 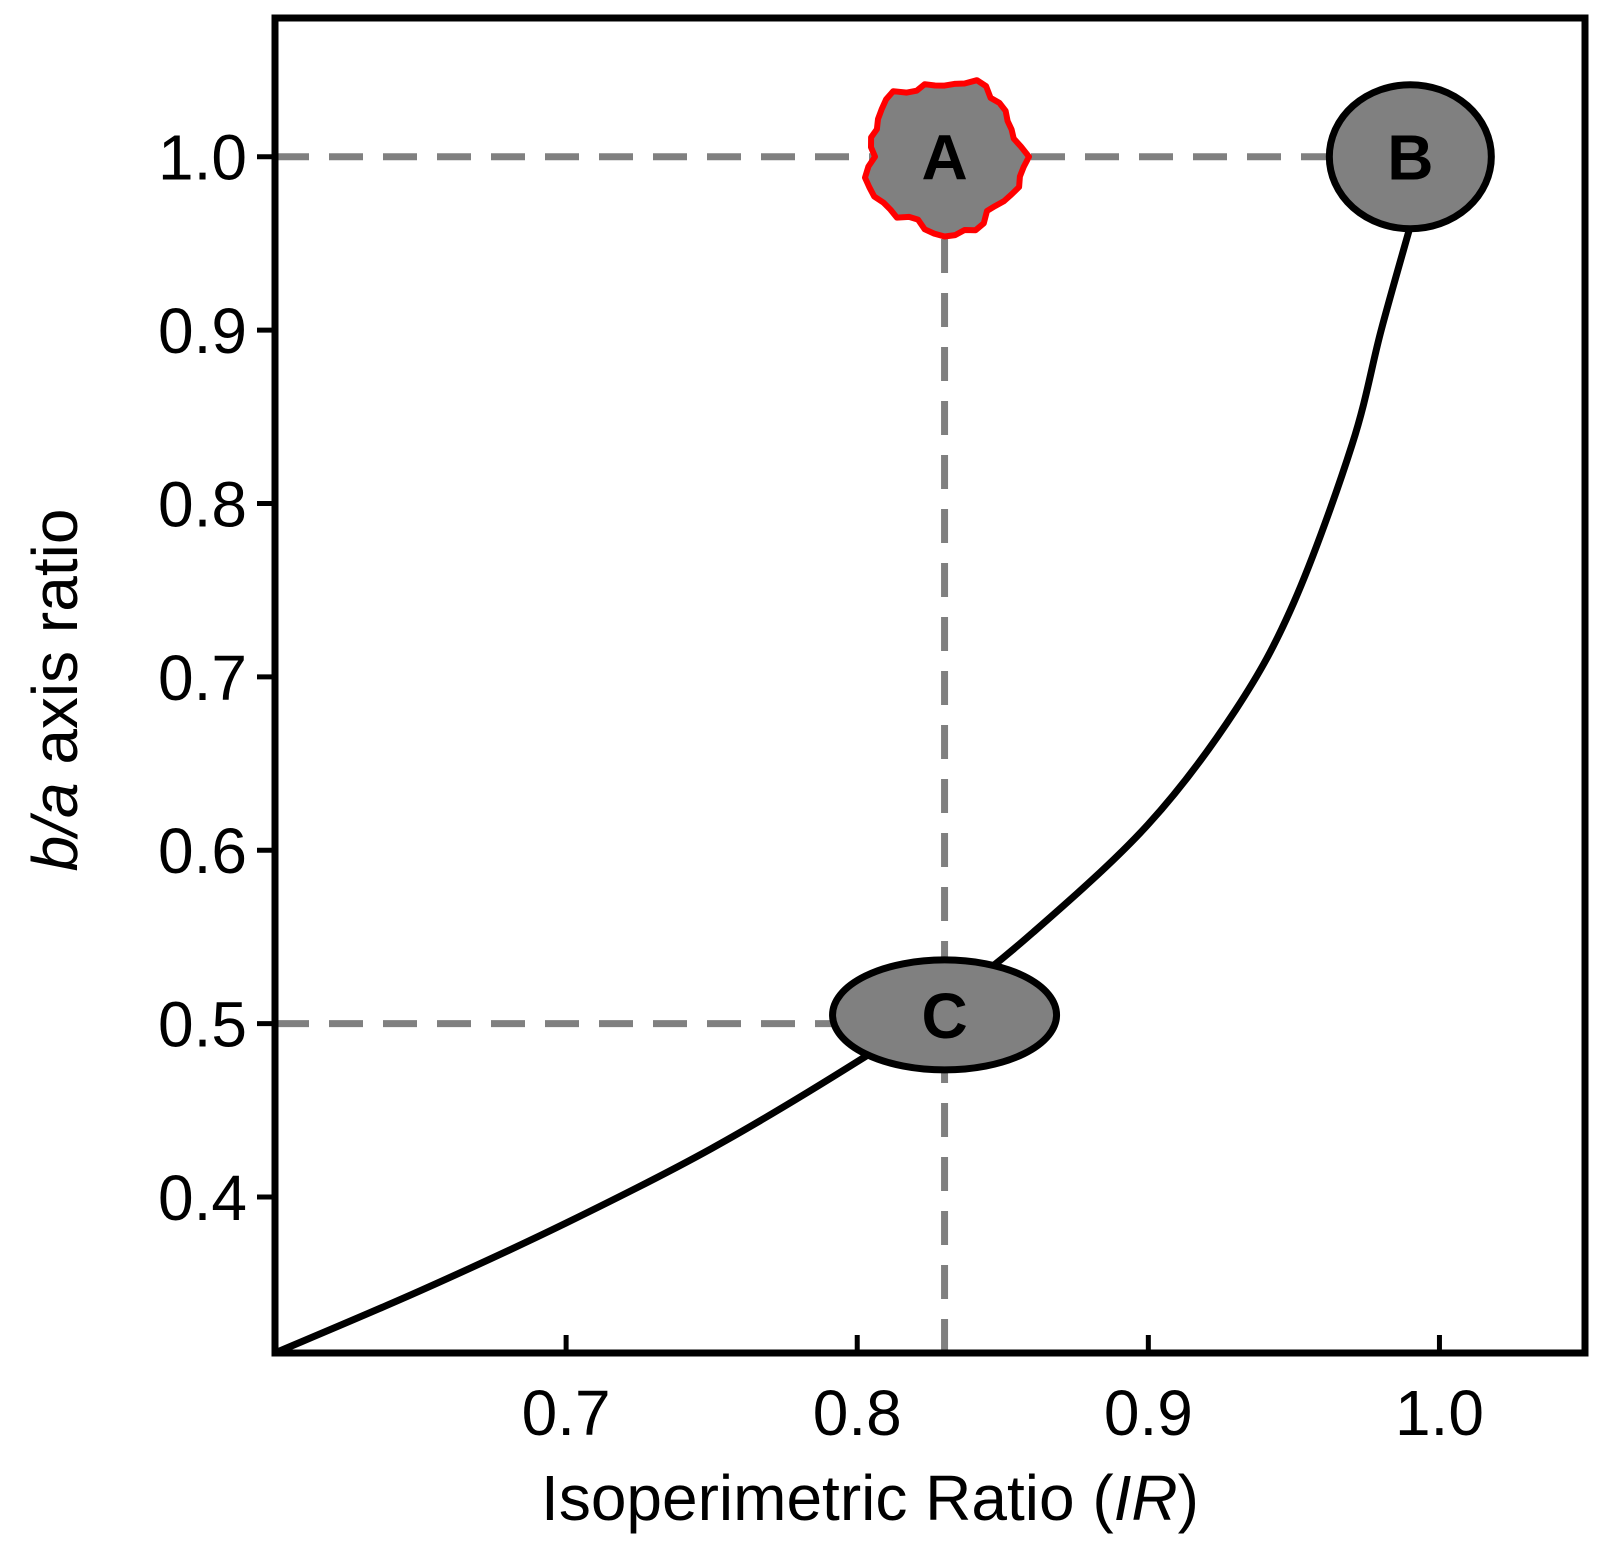 I want to click on marker-c-shape, so click(x=945, y=1015).